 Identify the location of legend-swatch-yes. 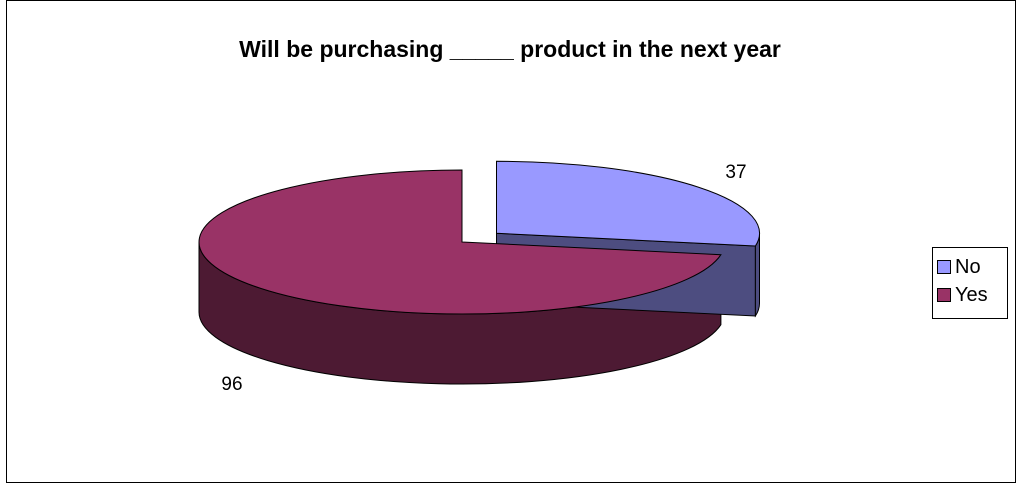
(944, 295).